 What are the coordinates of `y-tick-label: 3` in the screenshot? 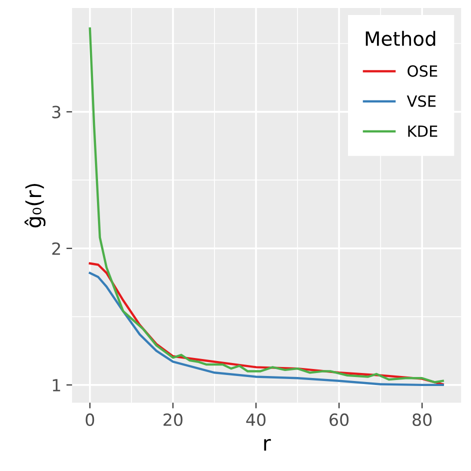 It's located at (56, 112).